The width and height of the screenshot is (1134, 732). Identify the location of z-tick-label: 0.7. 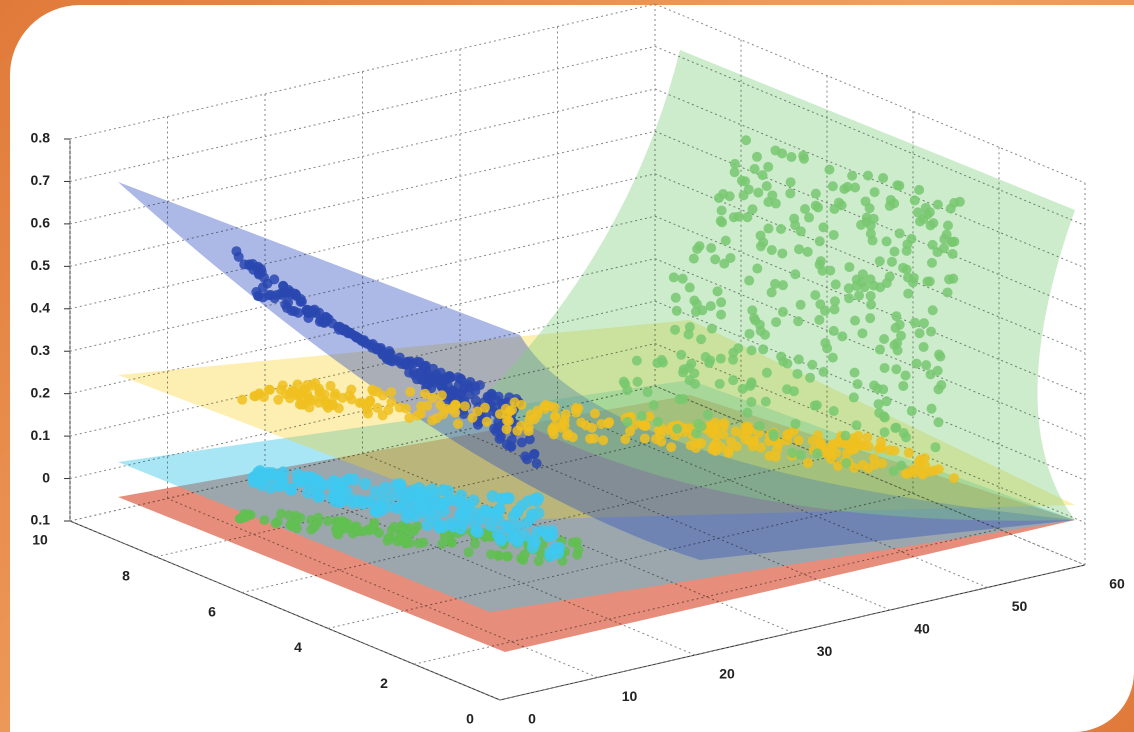
(41, 180).